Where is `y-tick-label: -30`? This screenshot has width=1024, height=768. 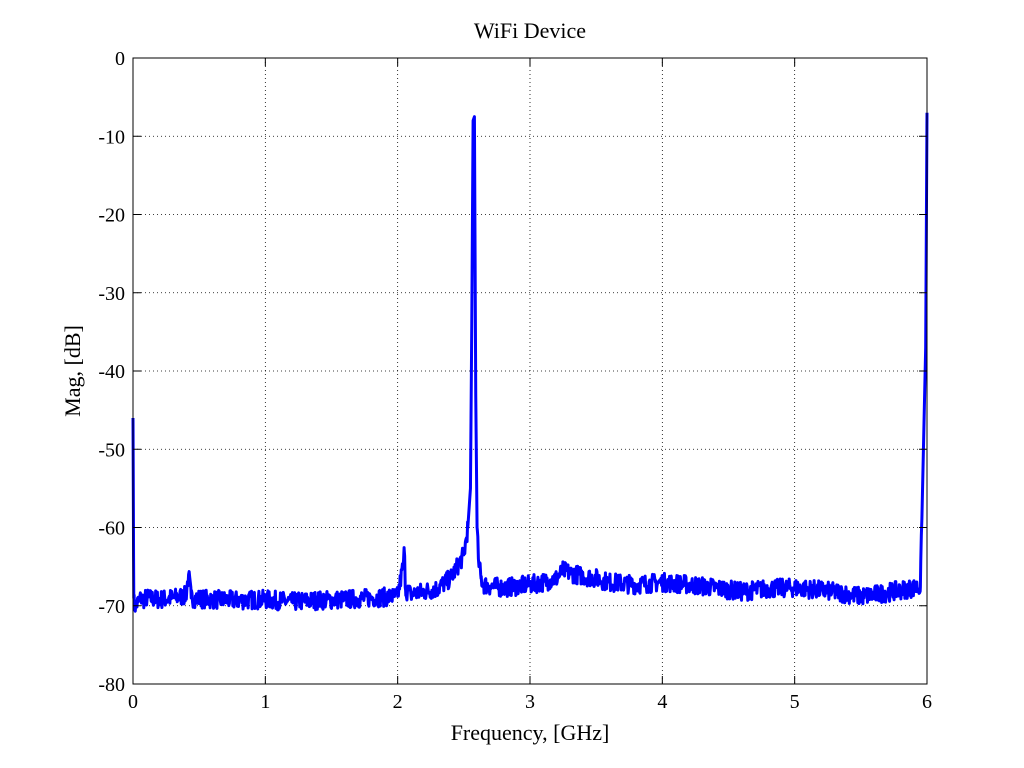
y-tick-label: -30 is located at coordinates (111, 294).